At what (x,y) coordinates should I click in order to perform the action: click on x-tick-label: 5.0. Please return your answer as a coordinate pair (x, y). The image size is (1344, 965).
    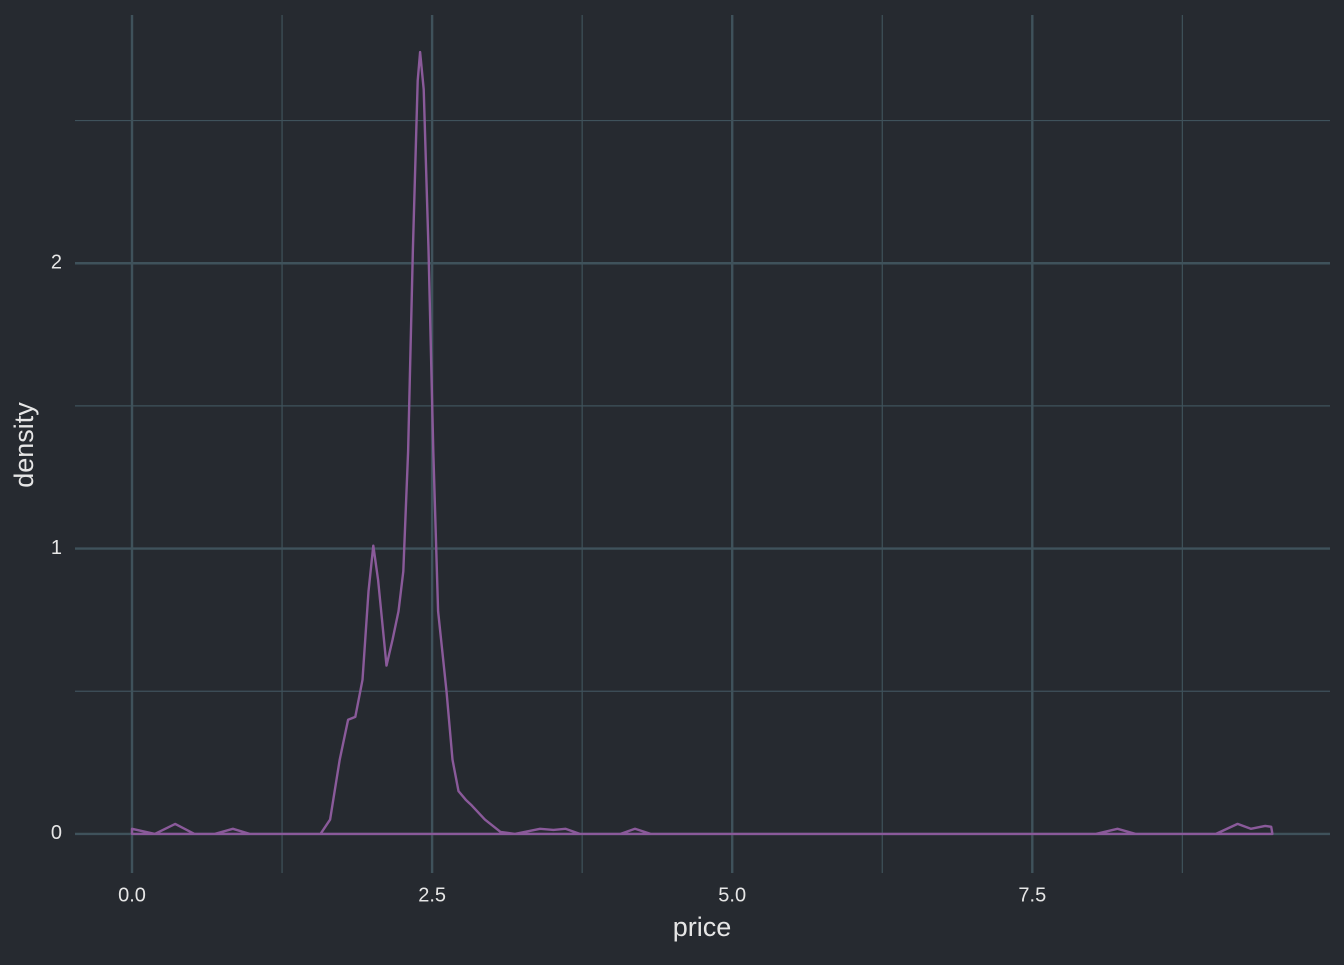
    Looking at the image, I should click on (732, 895).